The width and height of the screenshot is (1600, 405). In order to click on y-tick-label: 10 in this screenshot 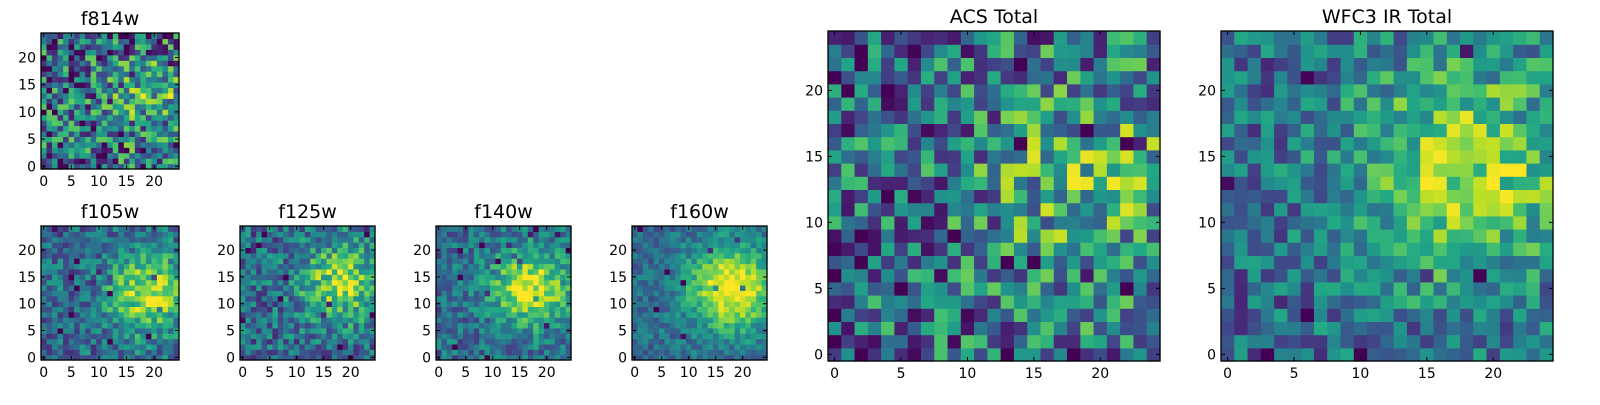, I will do `click(226, 305)`.